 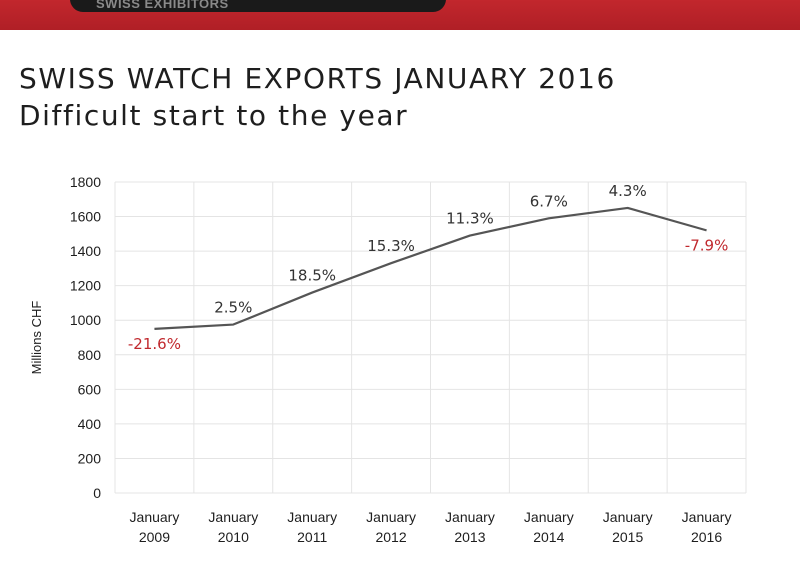 What do you see at coordinates (85, 182) in the screenshot?
I see `y-tick-label: 1800` at bounding box center [85, 182].